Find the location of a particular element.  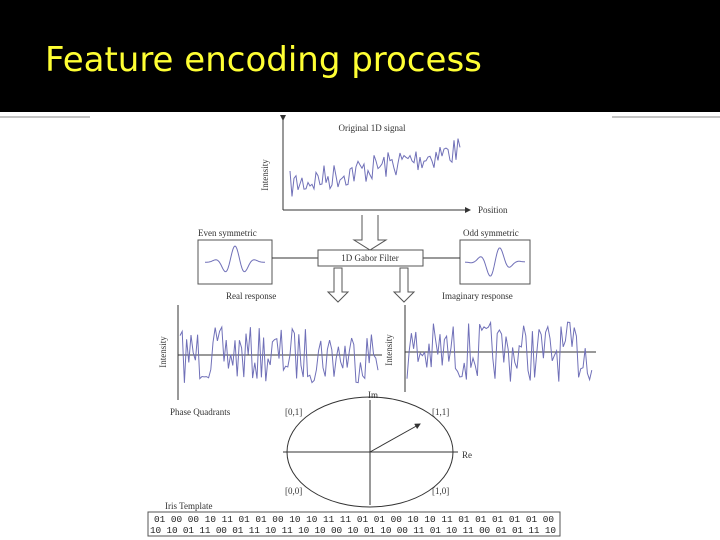

label: Imaginary response is located at coordinates (477, 296).